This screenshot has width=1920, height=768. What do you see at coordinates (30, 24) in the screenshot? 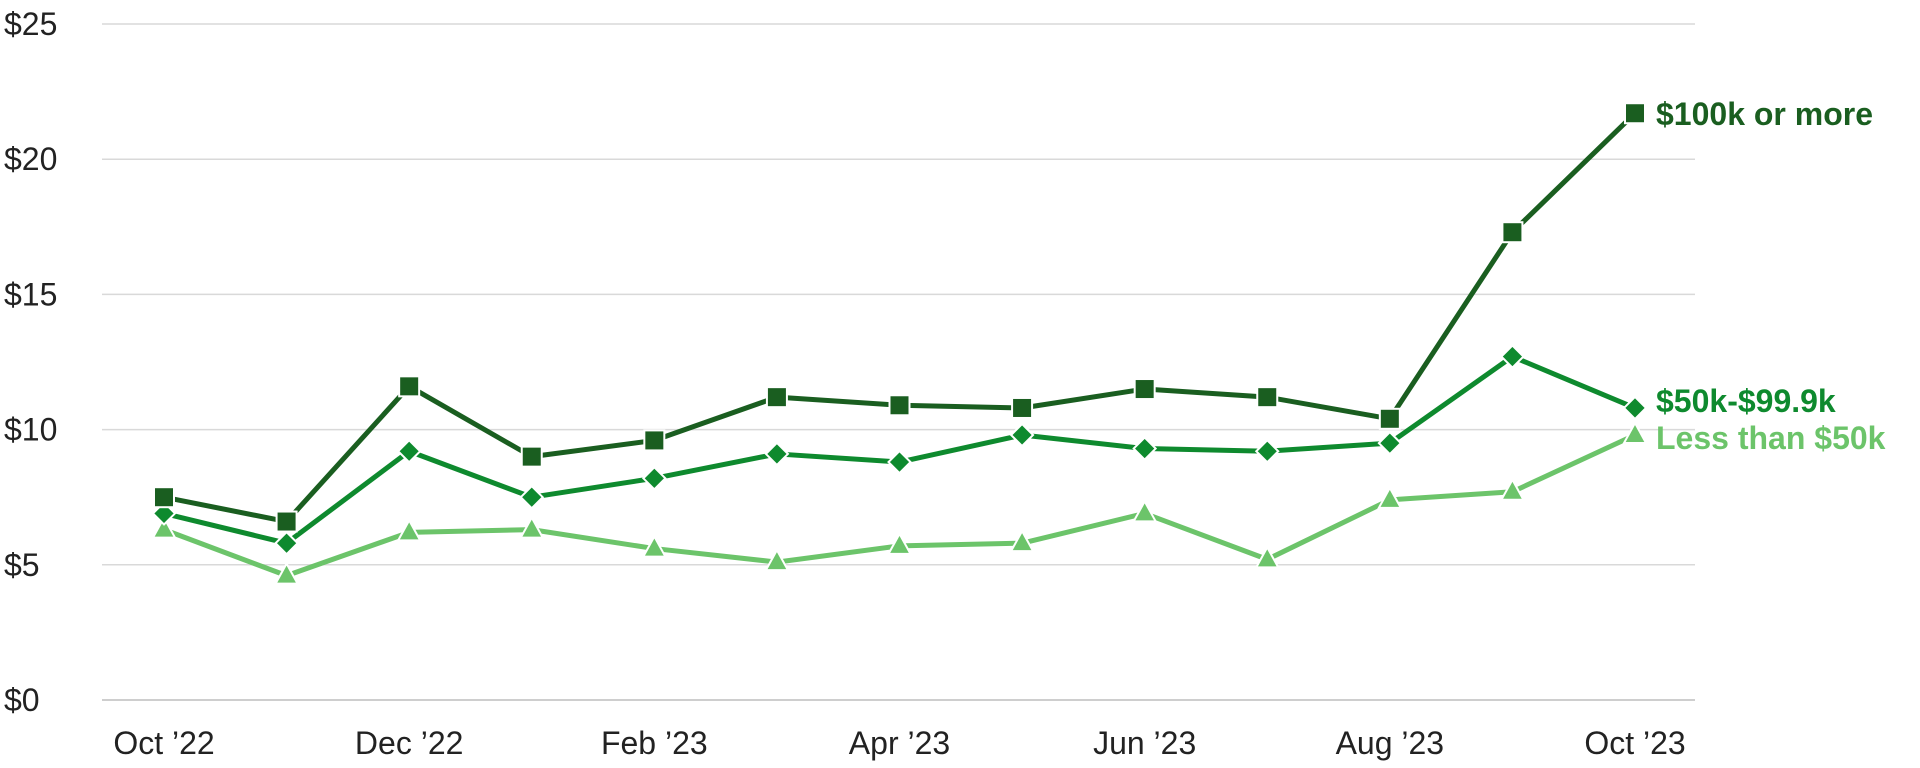
I see `y-tick-label: $25` at bounding box center [30, 24].